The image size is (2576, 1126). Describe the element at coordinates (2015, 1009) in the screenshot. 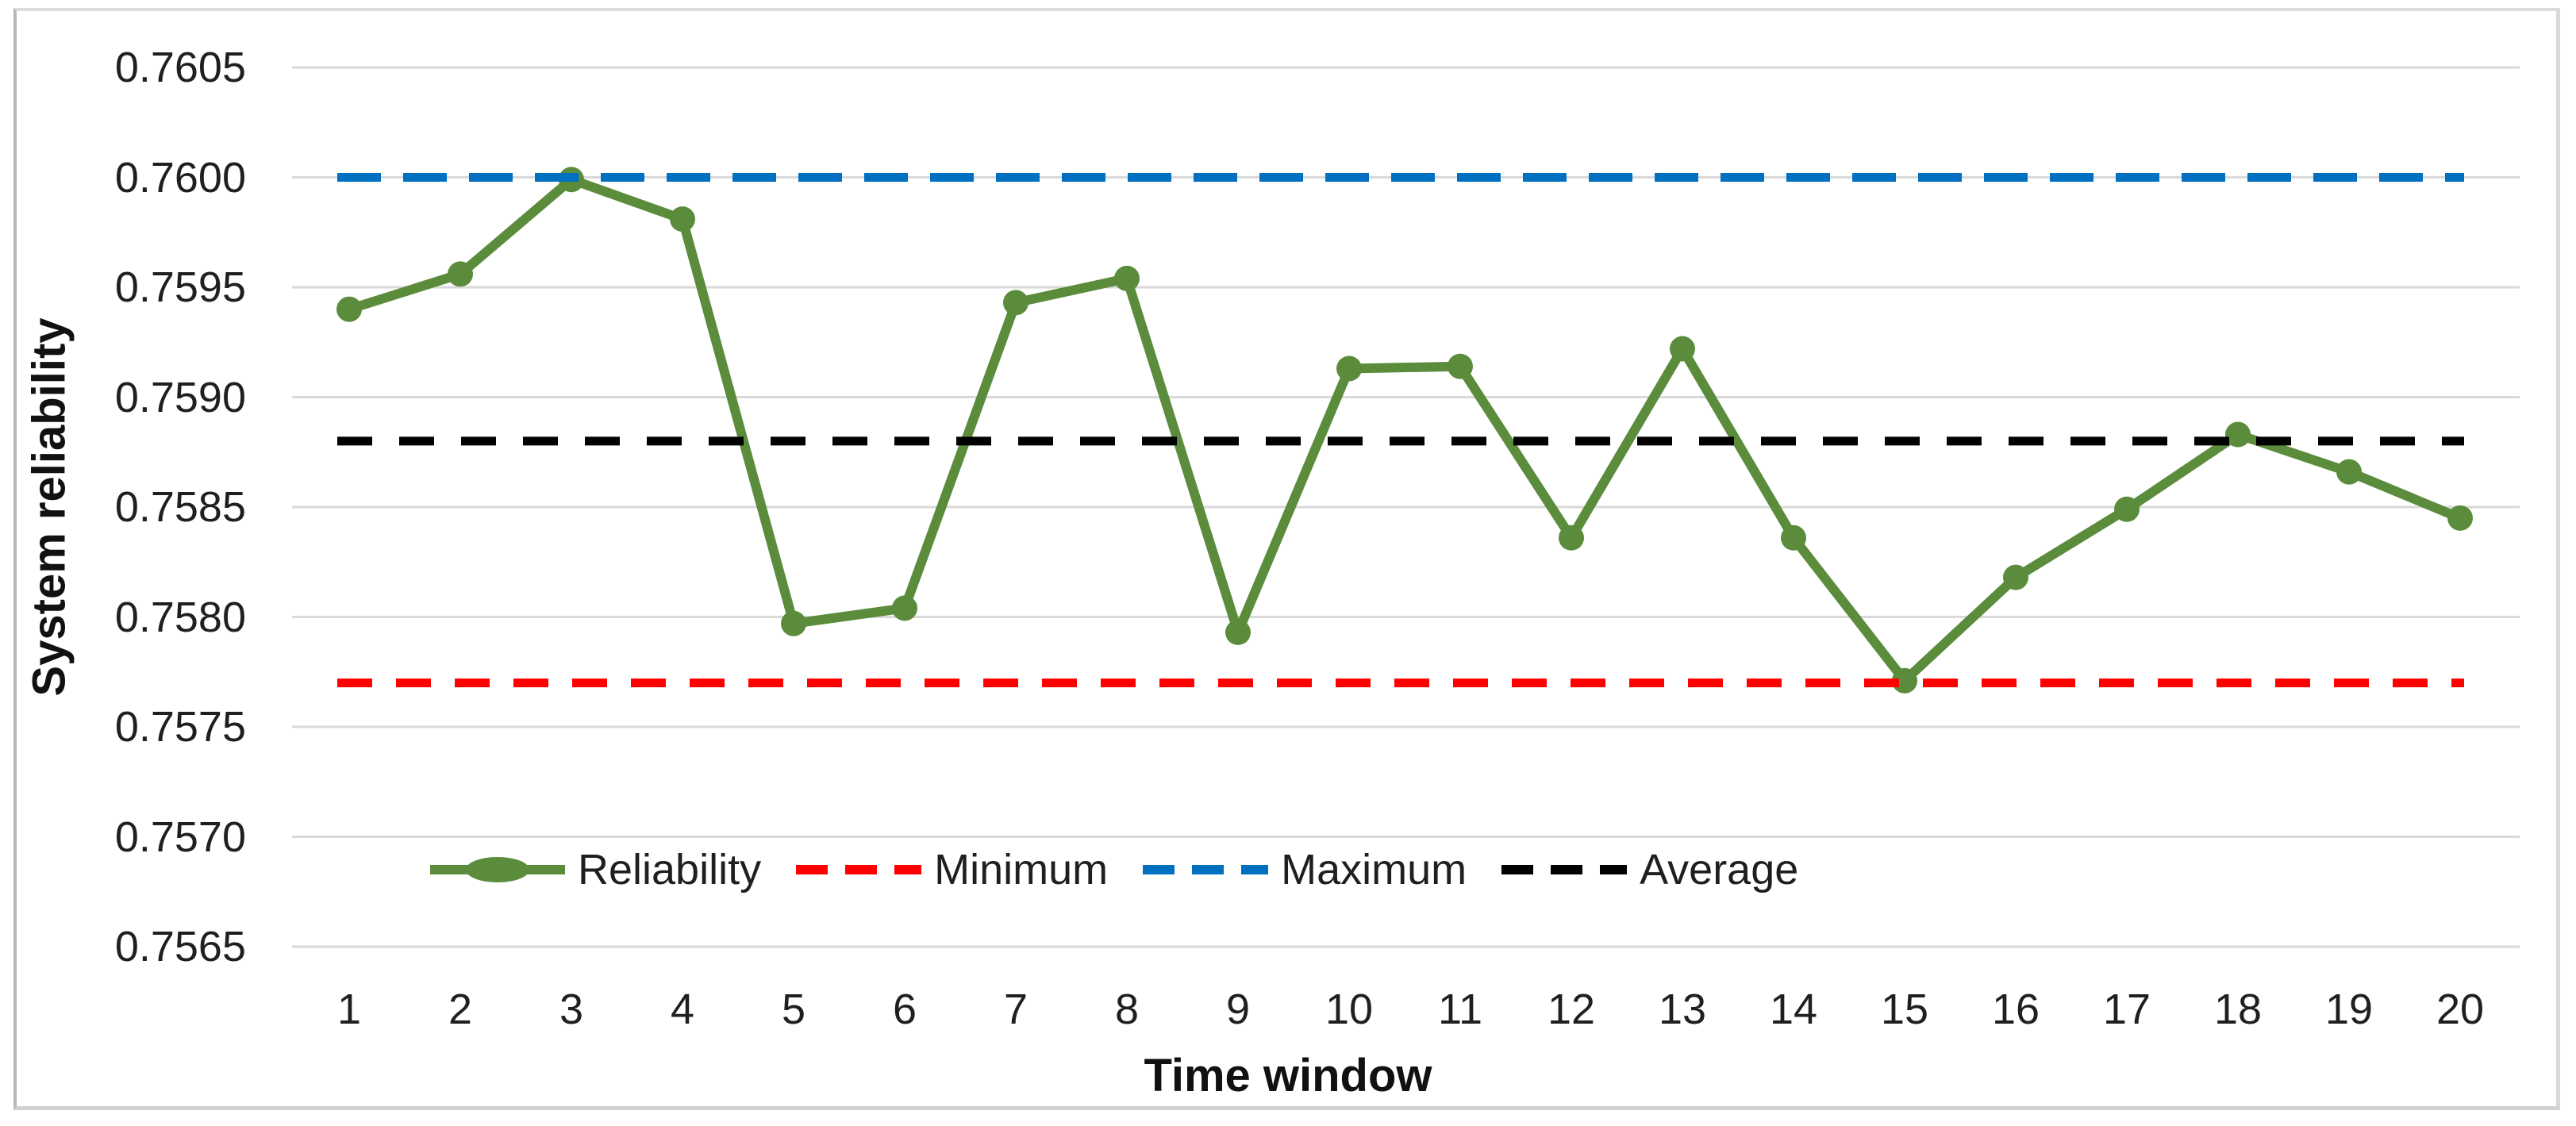

I see `x-tick-label: 16` at that location.